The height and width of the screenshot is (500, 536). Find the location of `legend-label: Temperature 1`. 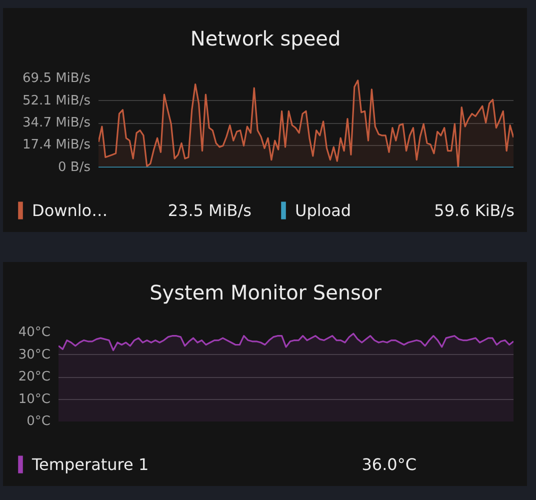

legend-label: Temperature 1 is located at coordinates (90, 464).